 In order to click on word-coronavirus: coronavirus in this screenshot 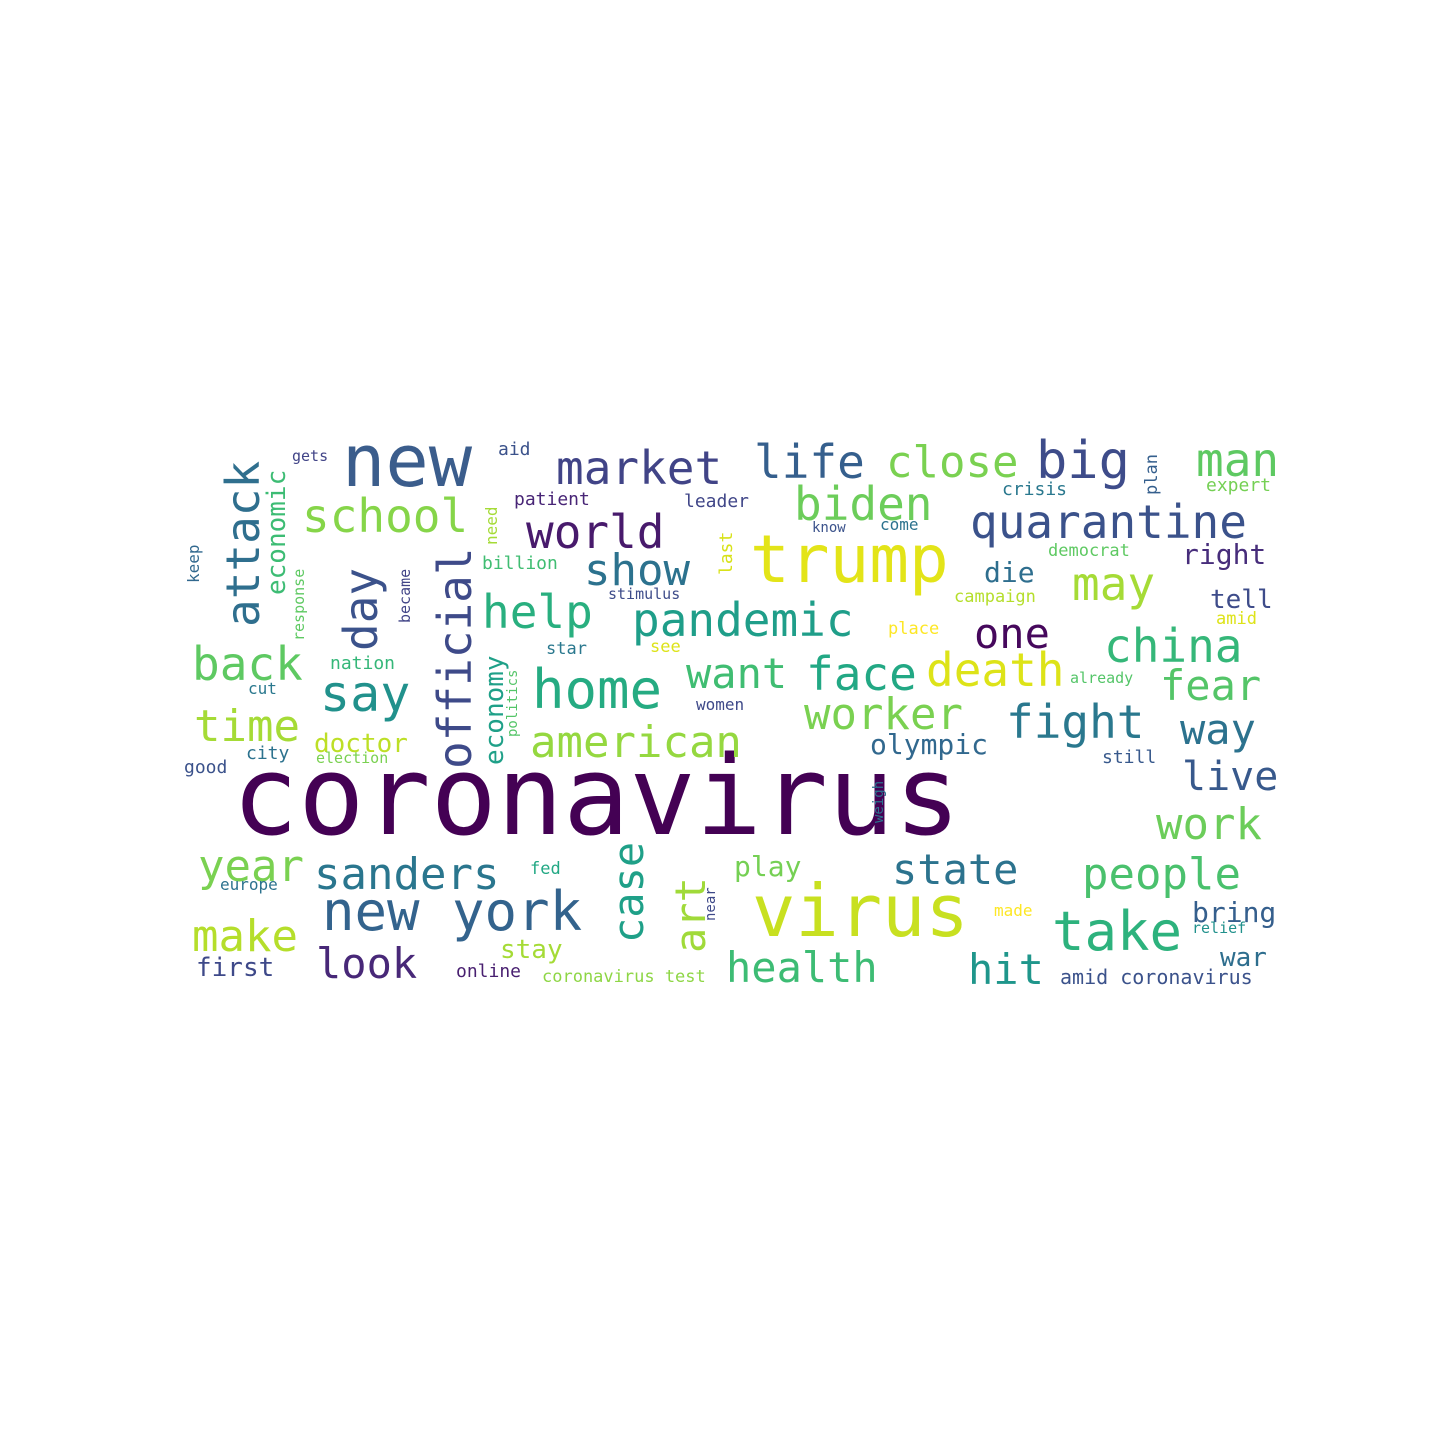, I will do `click(596, 796)`.